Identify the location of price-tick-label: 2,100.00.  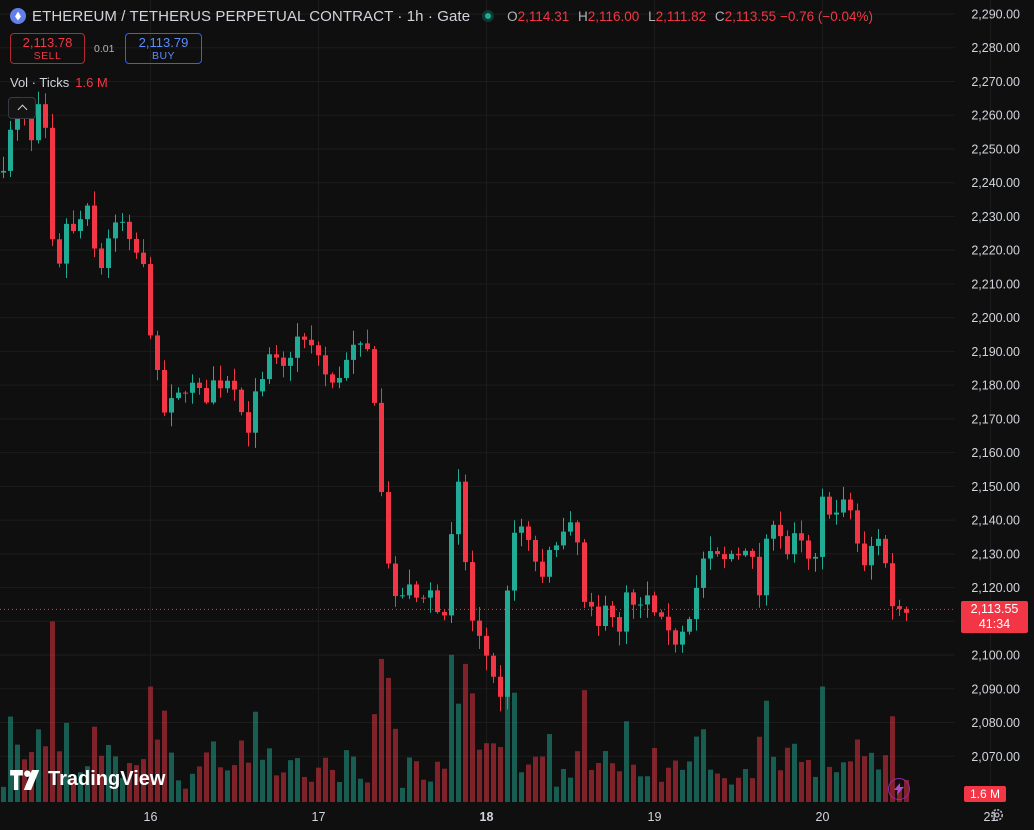
(995, 656).